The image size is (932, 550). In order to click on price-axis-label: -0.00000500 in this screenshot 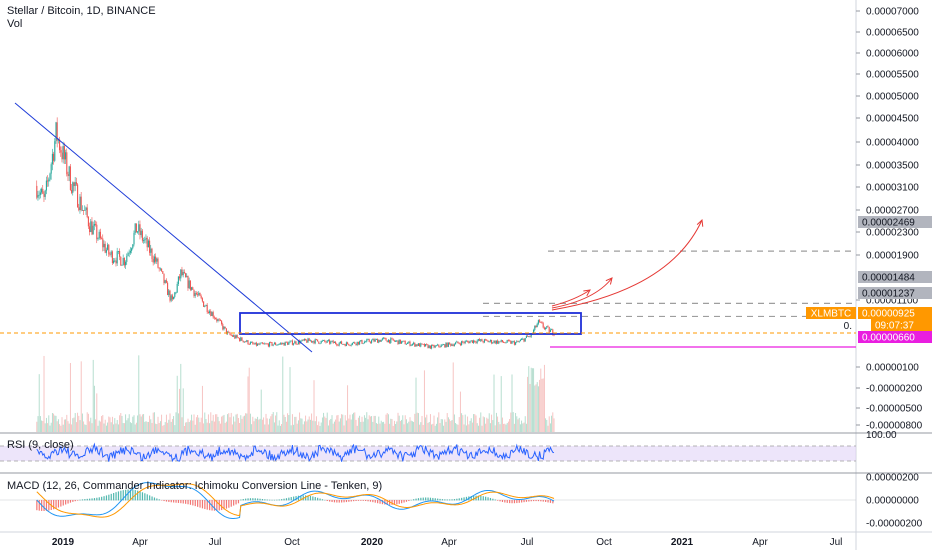, I will do `click(894, 409)`.